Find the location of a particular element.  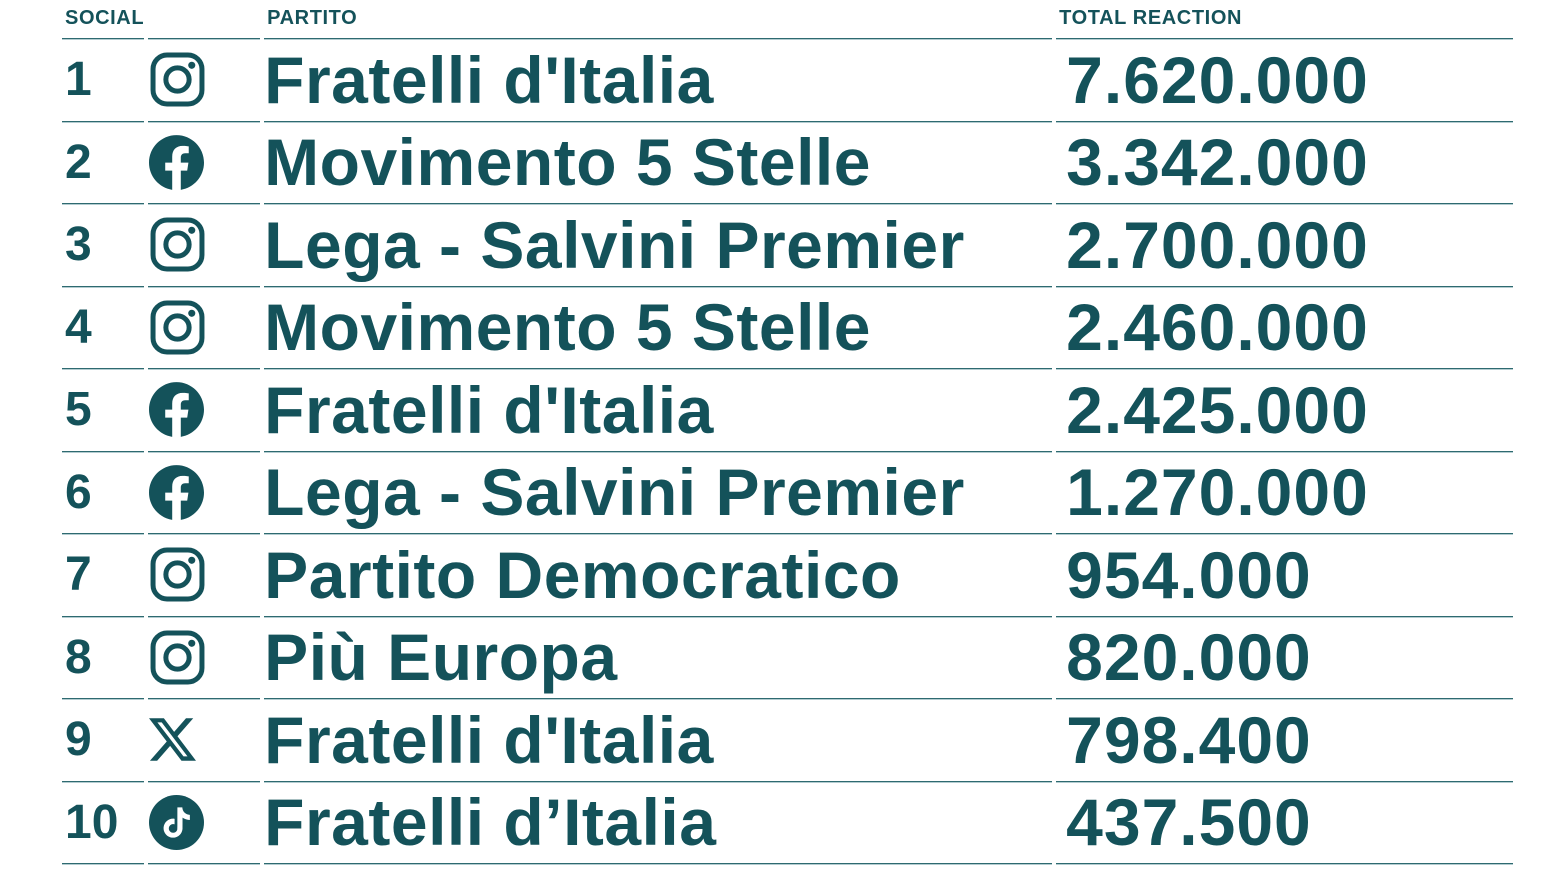

partito-cell: Fratelli d’Italia is located at coordinates (658, 823).